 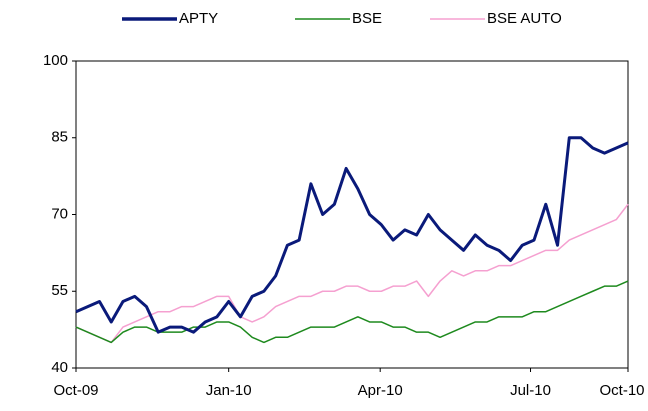 I want to click on y-tick-label: 40, so click(x=59, y=367).